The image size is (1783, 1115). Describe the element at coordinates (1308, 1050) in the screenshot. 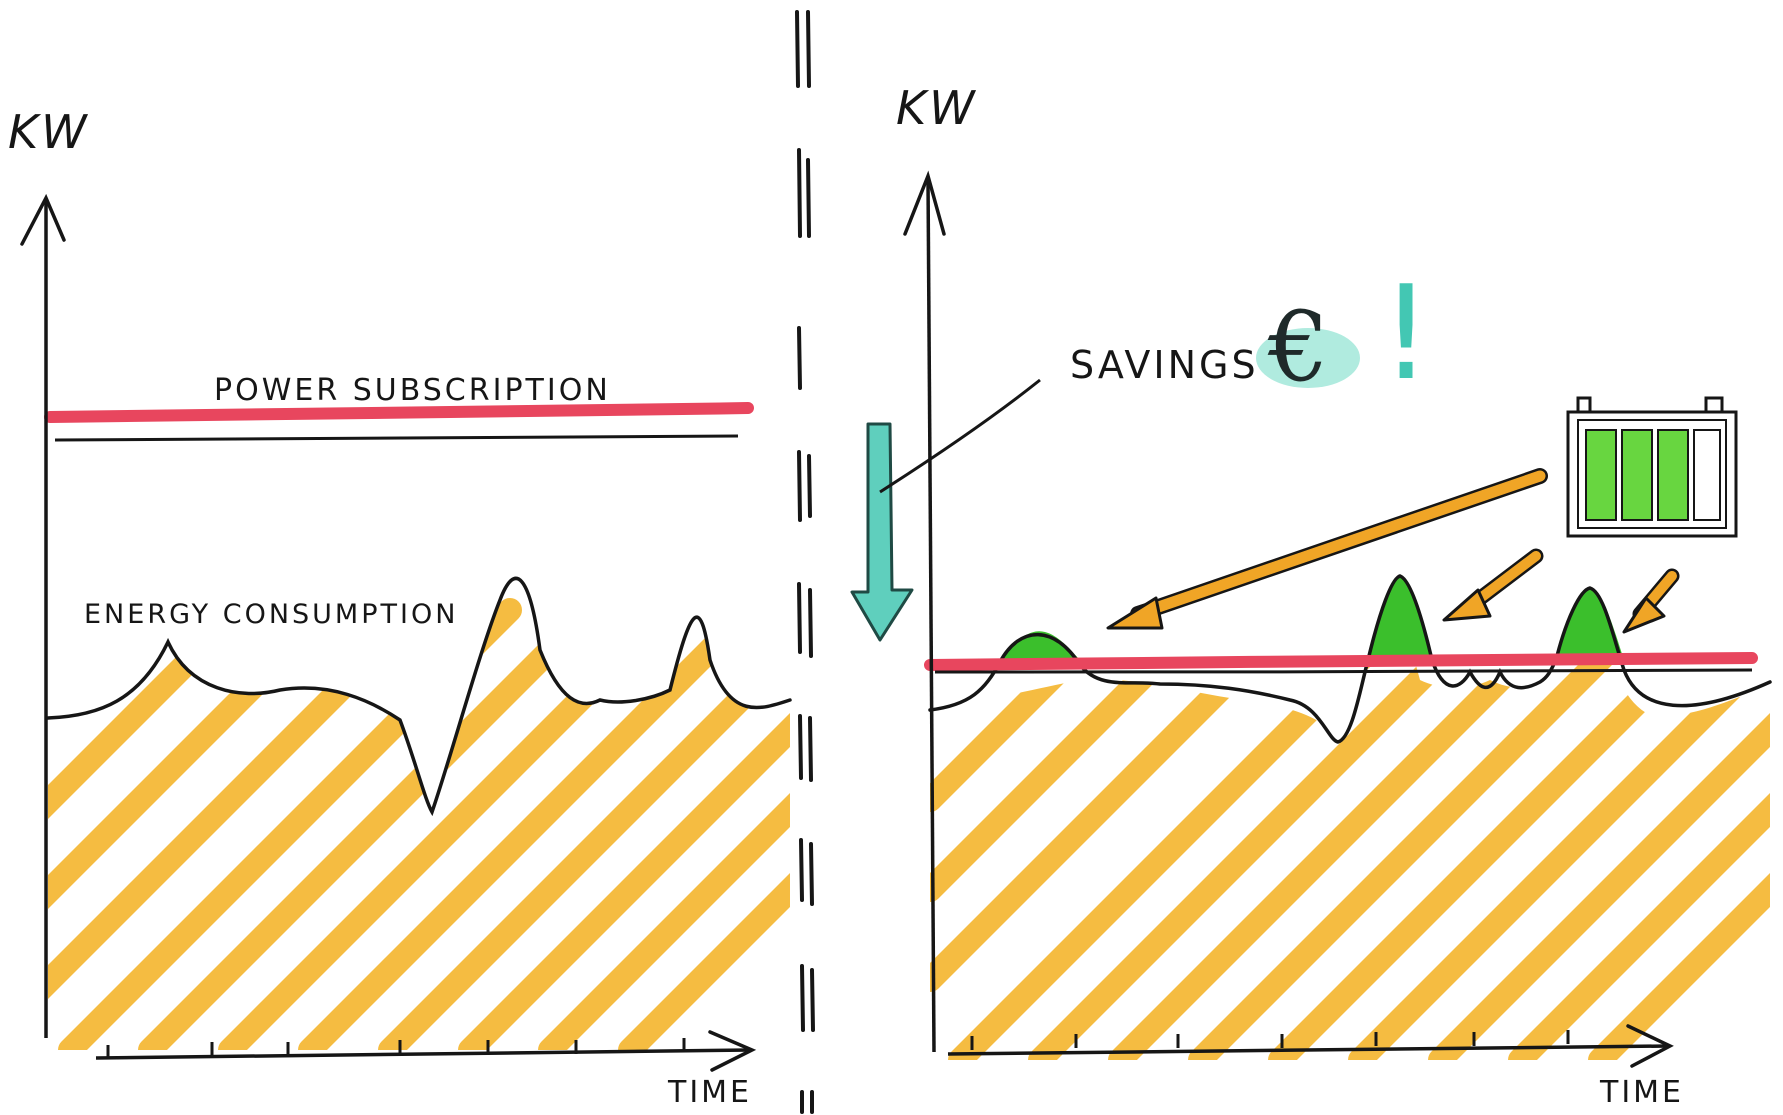

I see `right-x-axis` at that location.